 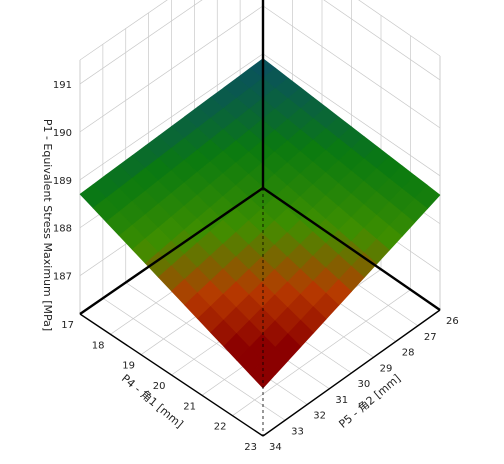 What do you see at coordinates (250, 447) in the screenshot?
I see `x-tick-label: 23` at bounding box center [250, 447].